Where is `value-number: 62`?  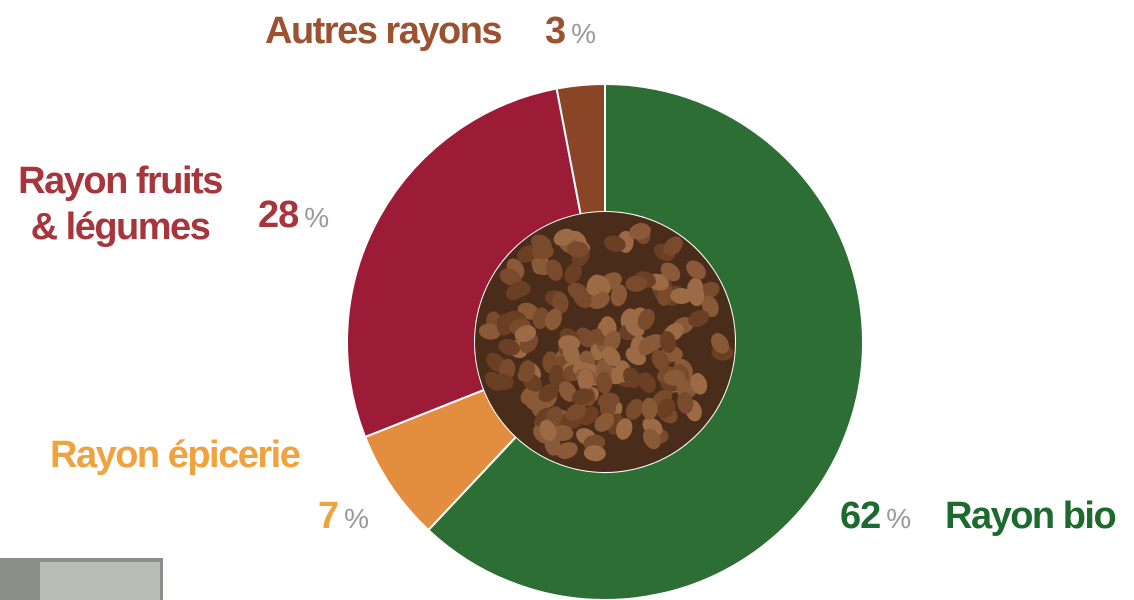
value-number: 62 is located at coordinates (860, 516).